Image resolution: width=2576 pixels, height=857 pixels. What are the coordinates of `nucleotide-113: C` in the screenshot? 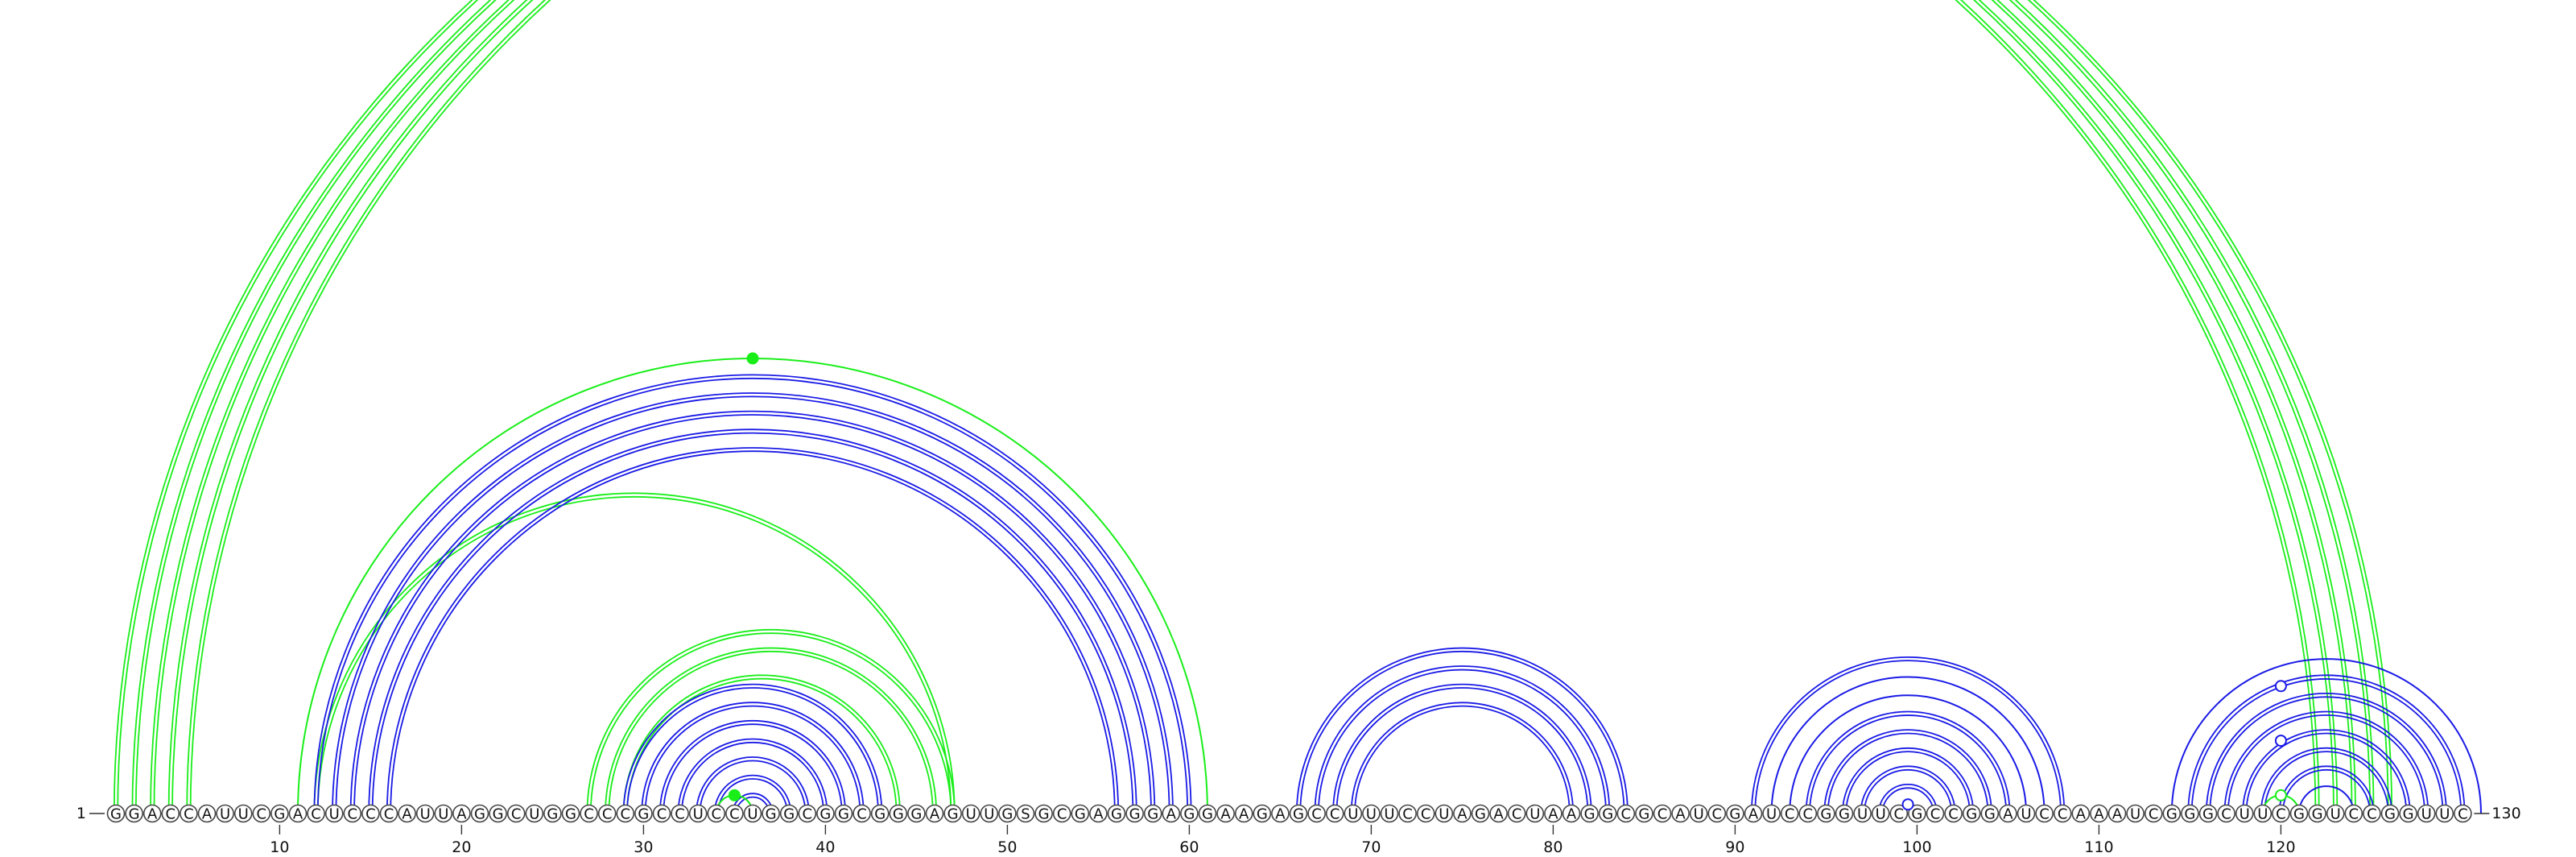 It's located at (2153, 813).